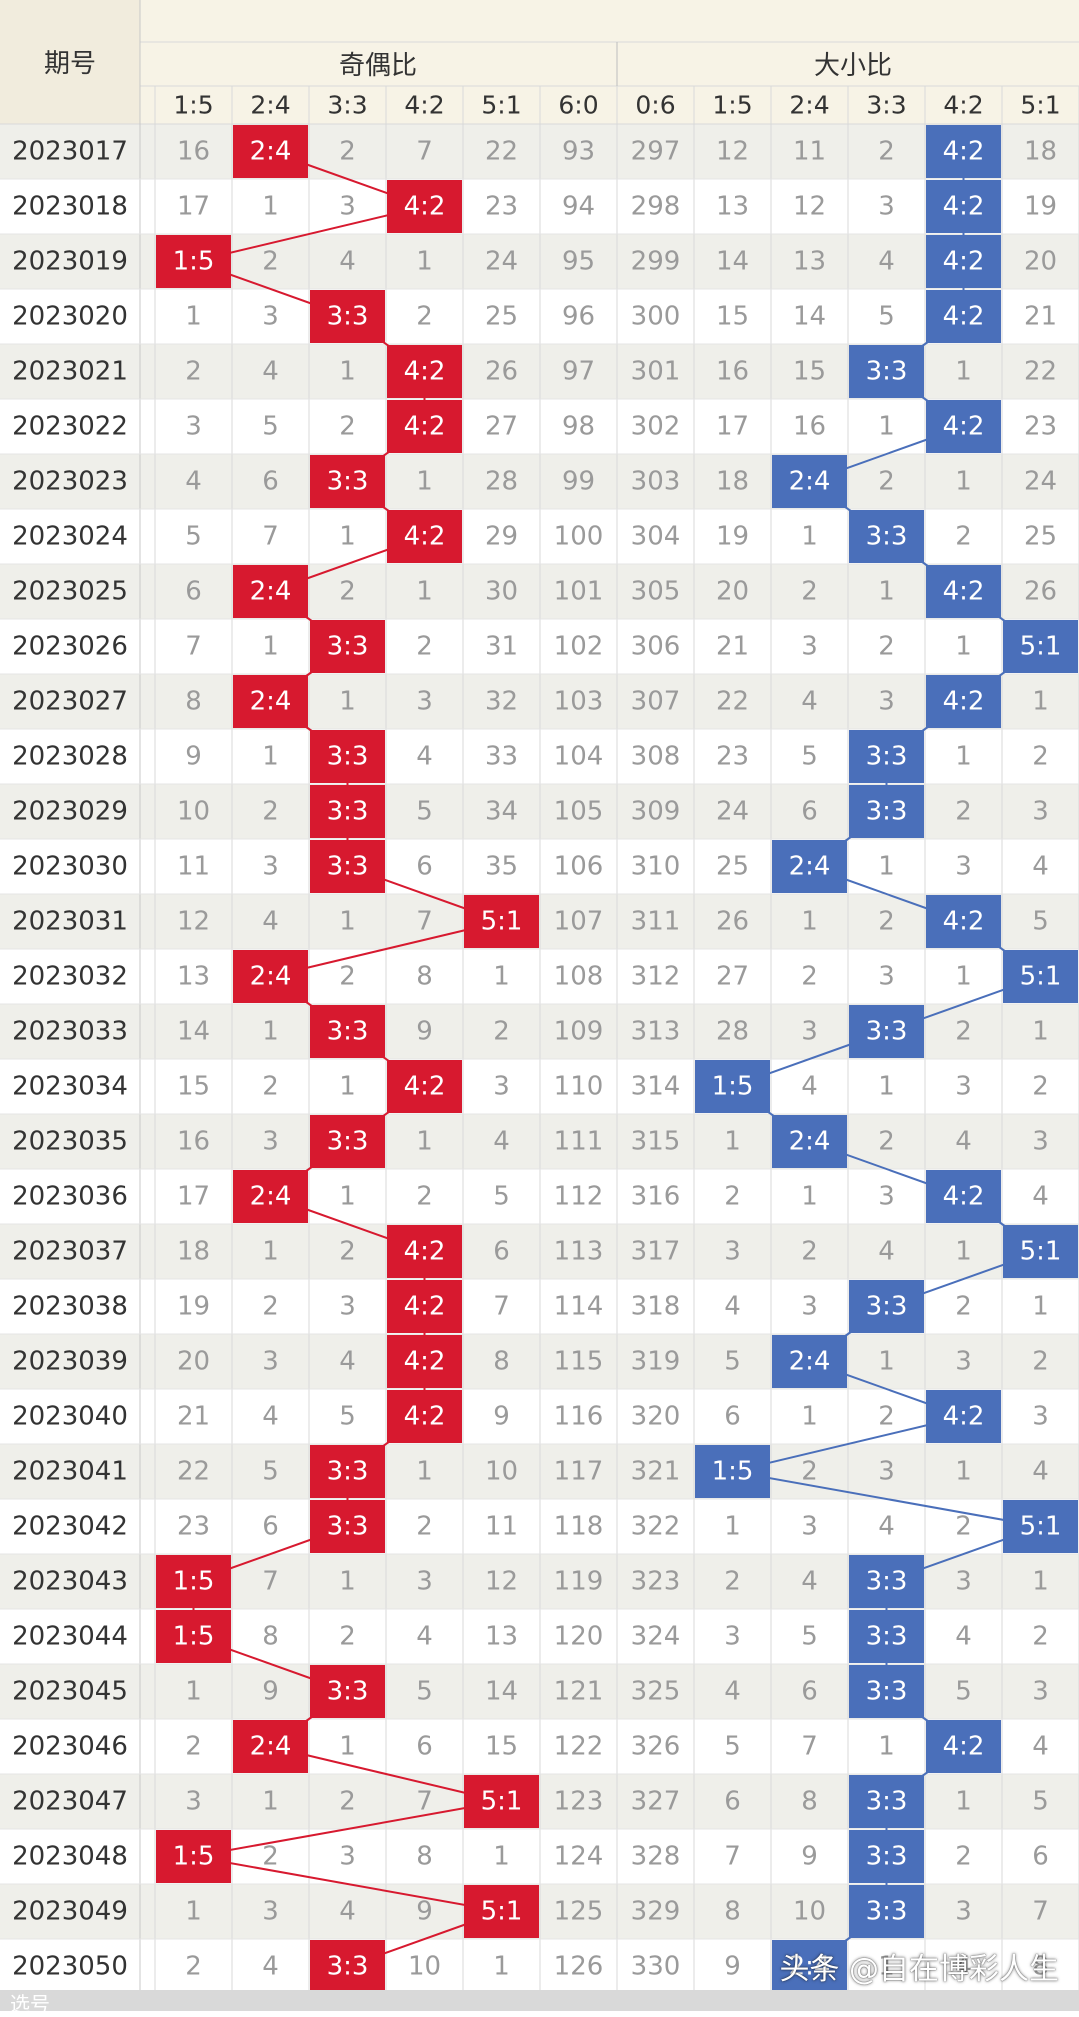  I want to click on big-small-miss-count: 20, so click(1040, 262).